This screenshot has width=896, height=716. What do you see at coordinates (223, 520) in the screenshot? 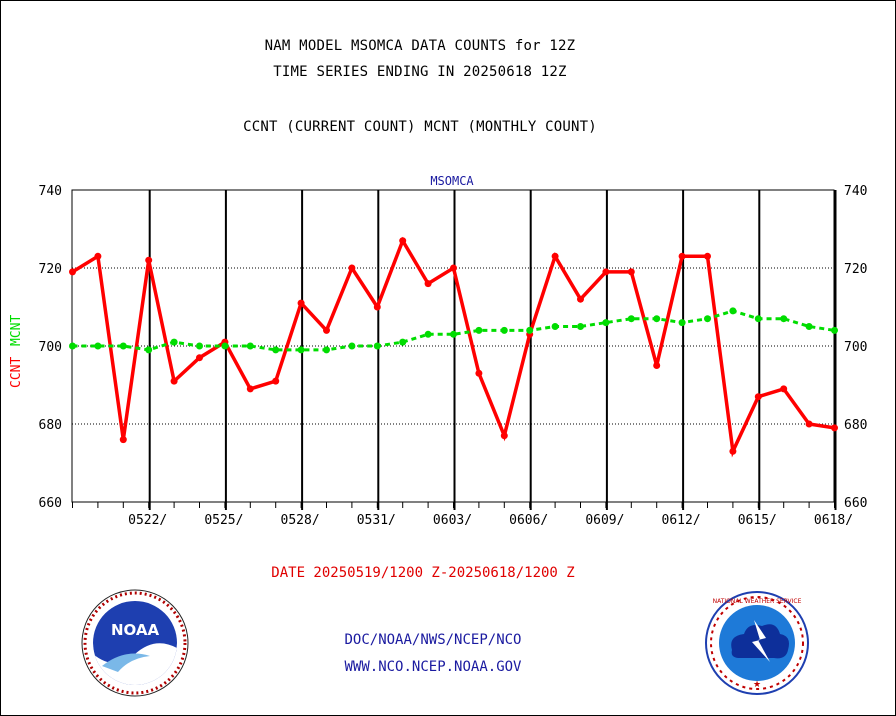
I see `x-tick-label: 0525/` at bounding box center [223, 520].